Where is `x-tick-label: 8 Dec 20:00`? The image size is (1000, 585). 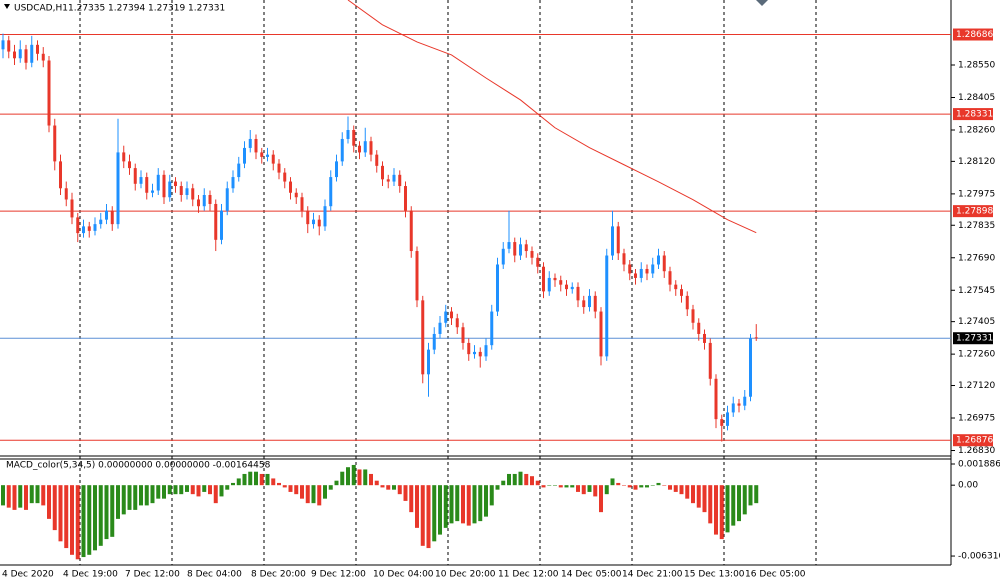
x-tick-label: 8 Dec 20:00 is located at coordinates (278, 575).